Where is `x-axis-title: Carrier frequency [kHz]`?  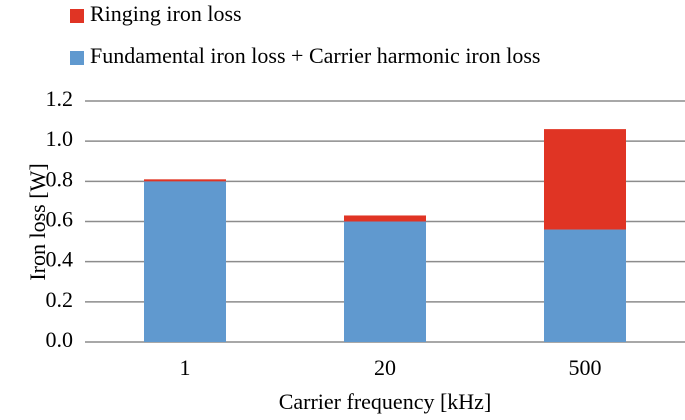 x-axis-title: Carrier frequency [kHz] is located at coordinates (385, 401).